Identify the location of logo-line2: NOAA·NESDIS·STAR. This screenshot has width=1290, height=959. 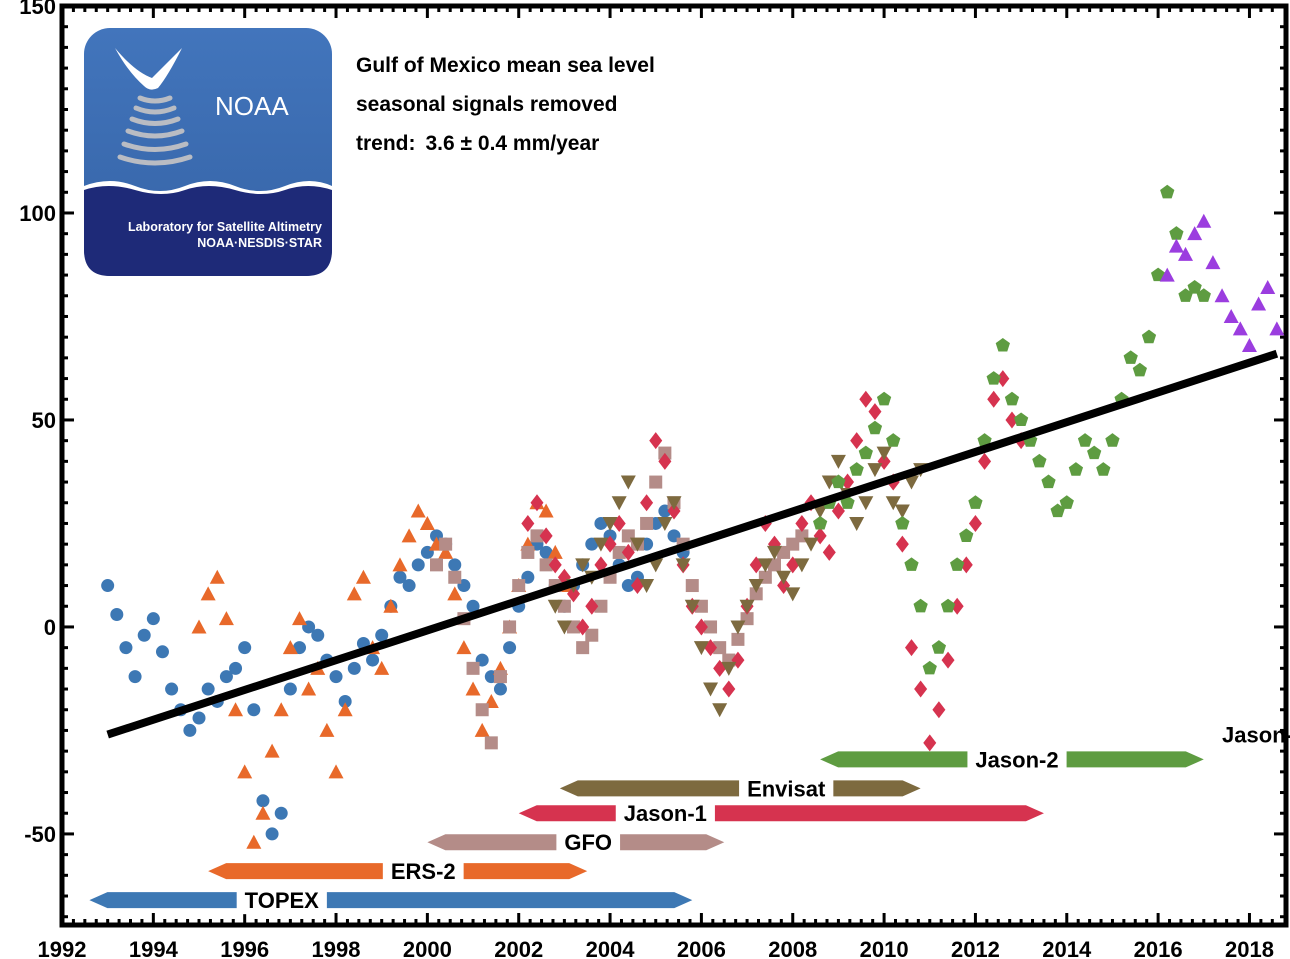
(259, 243).